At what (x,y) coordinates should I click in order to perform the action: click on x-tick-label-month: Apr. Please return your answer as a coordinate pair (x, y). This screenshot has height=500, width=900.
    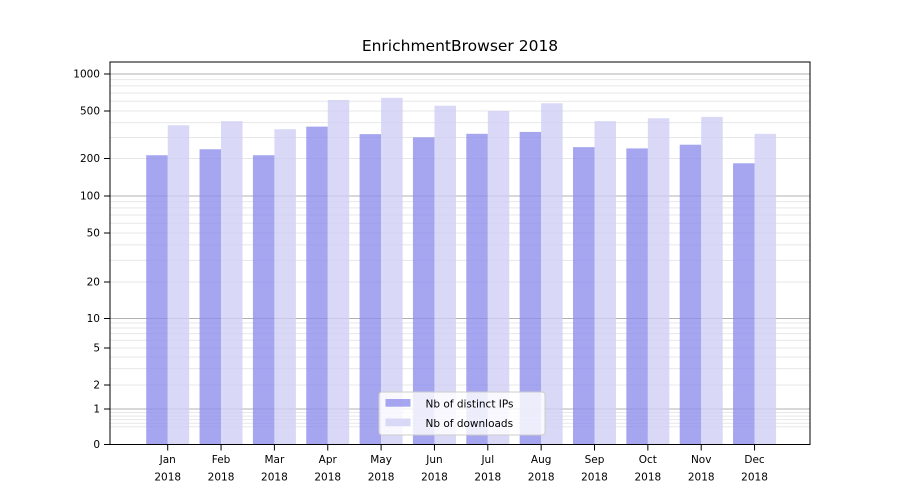
    Looking at the image, I should click on (328, 460).